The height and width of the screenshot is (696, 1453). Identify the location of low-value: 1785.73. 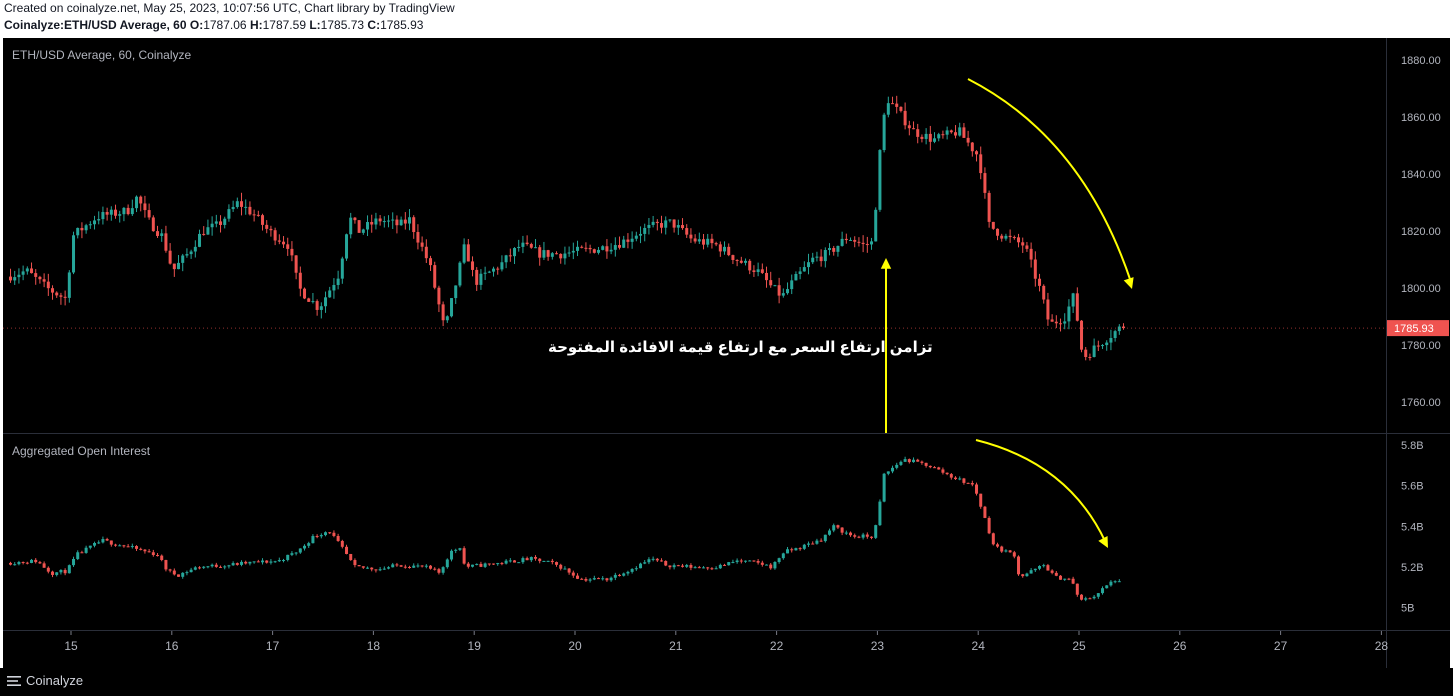
(342, 25).